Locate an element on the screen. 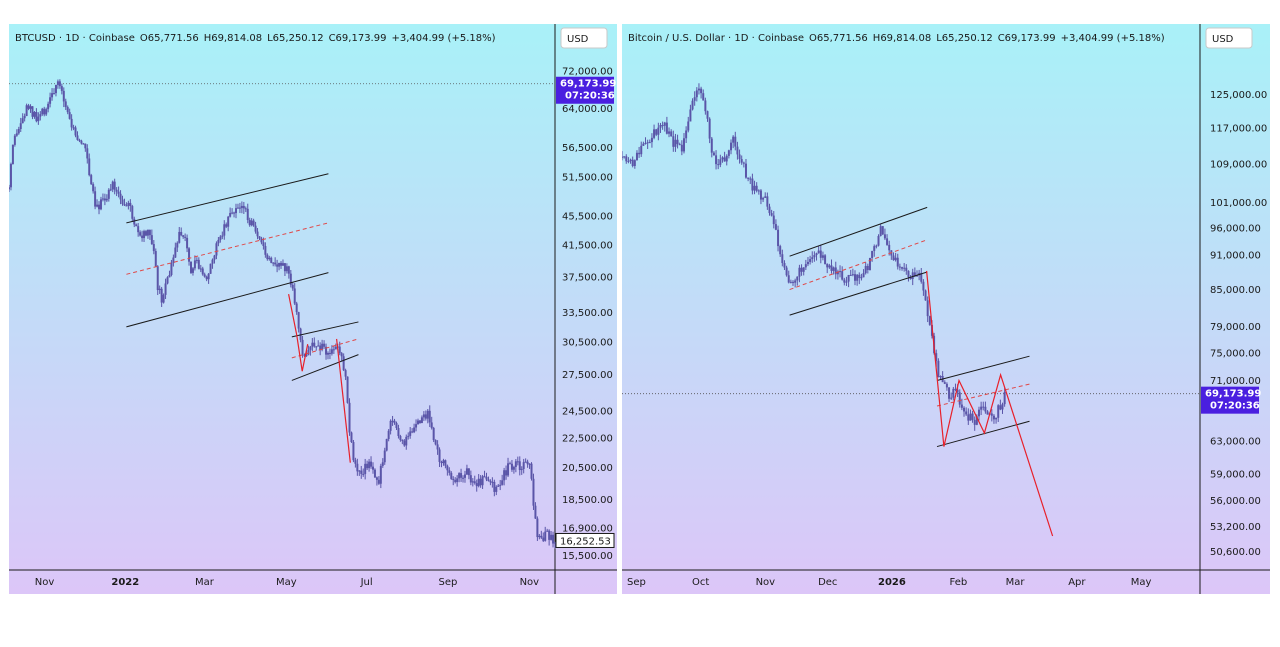 This screenshot has width=1280, height=647. channel-lower-line is located at coordinates (227, 300).